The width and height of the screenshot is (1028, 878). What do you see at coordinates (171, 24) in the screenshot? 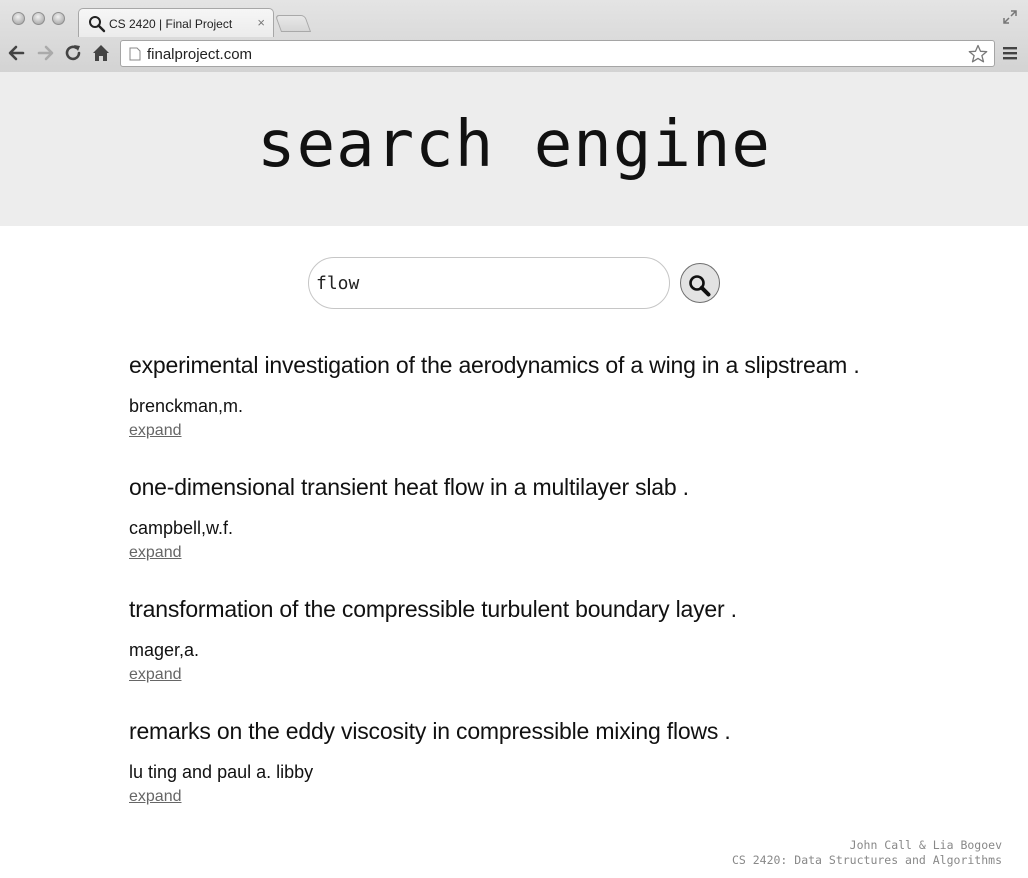
I see `tab-title: CS 2420 | Final Project` at bounding box center [171, 24].